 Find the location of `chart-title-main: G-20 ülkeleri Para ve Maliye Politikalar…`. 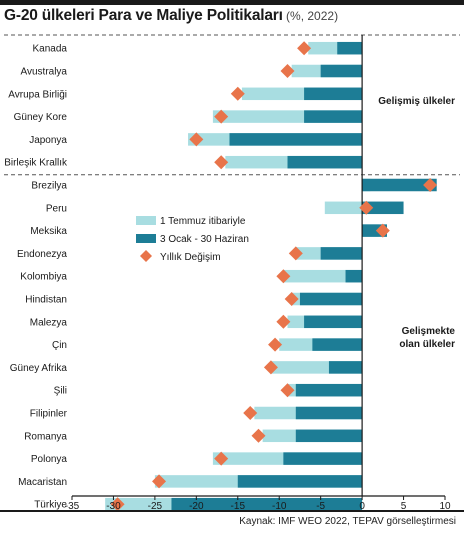

chart-title-main: G-20 ülkeleri Para ve Maliye Politikalar… is located at coordinates (143, 15).